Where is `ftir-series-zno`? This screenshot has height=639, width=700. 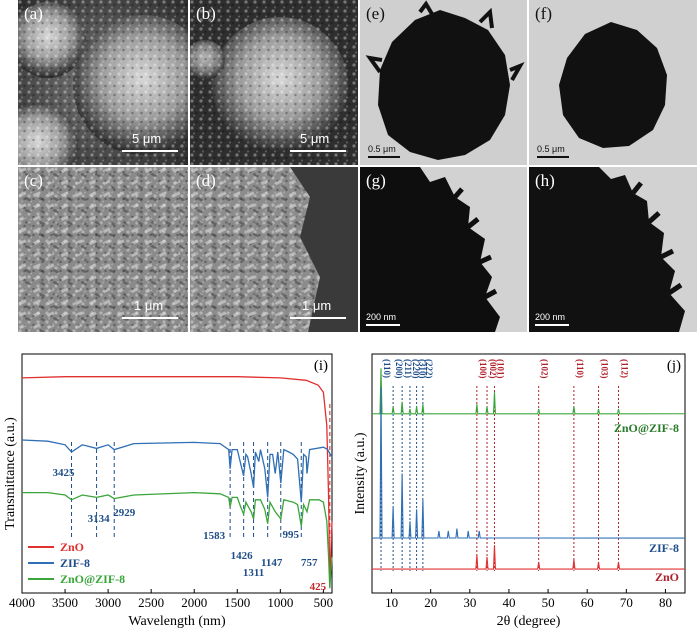
ftir-series-zno is located at coordinates (177, 480).